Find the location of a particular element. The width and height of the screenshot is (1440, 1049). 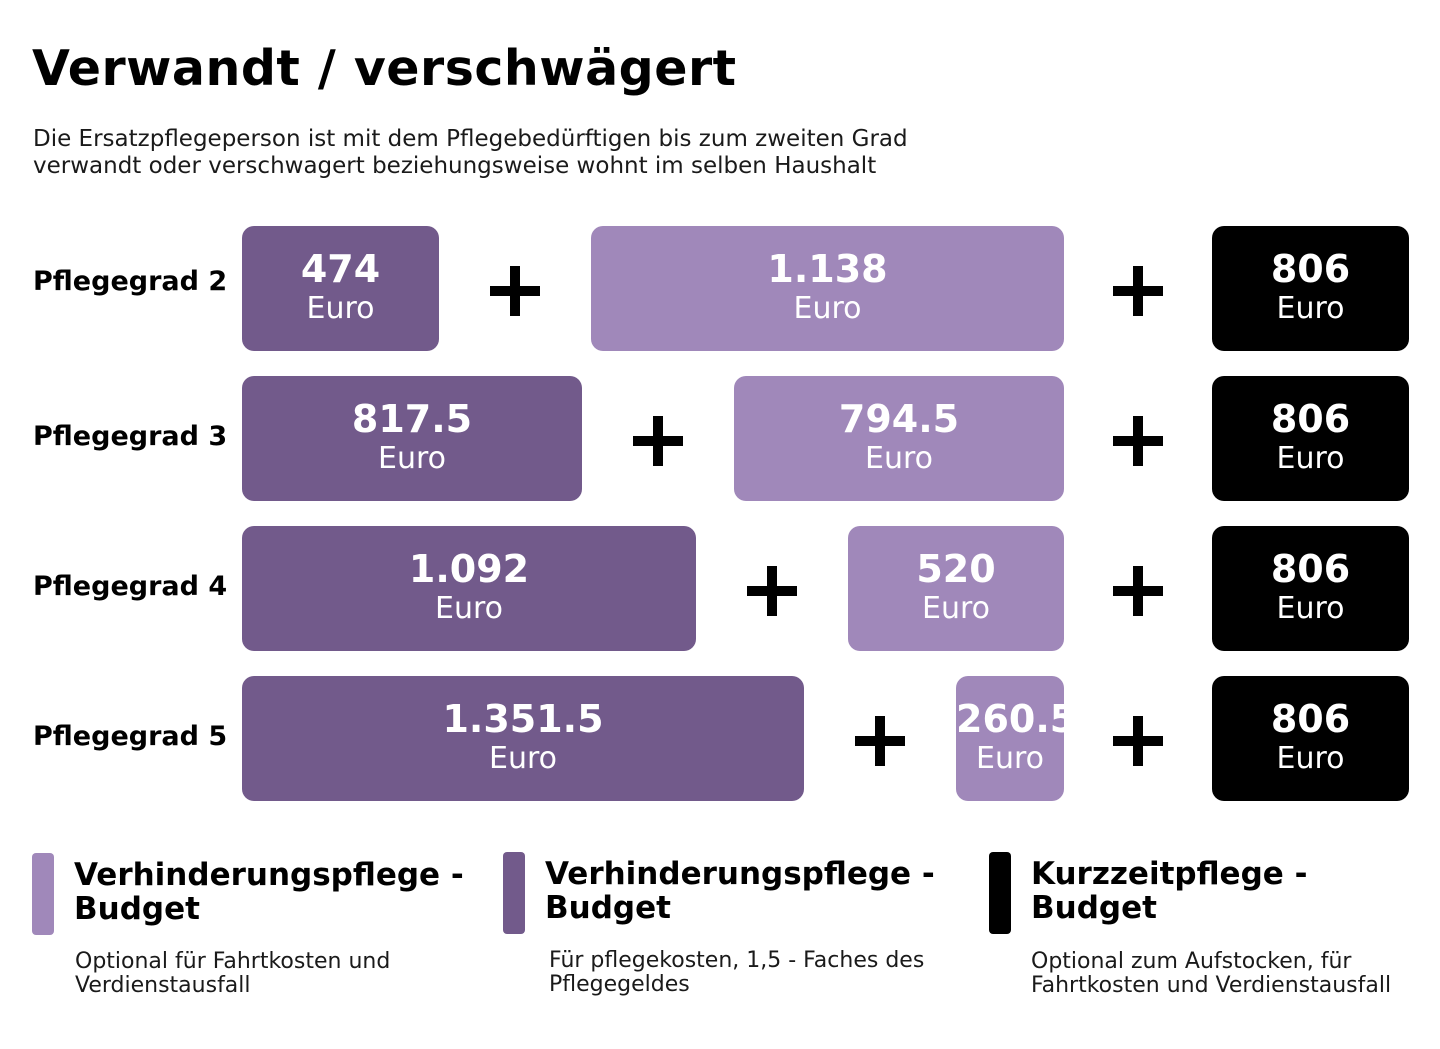

legend-title-3: Kurzzeitpflege - Budget is located at coordinates (1169, 891).